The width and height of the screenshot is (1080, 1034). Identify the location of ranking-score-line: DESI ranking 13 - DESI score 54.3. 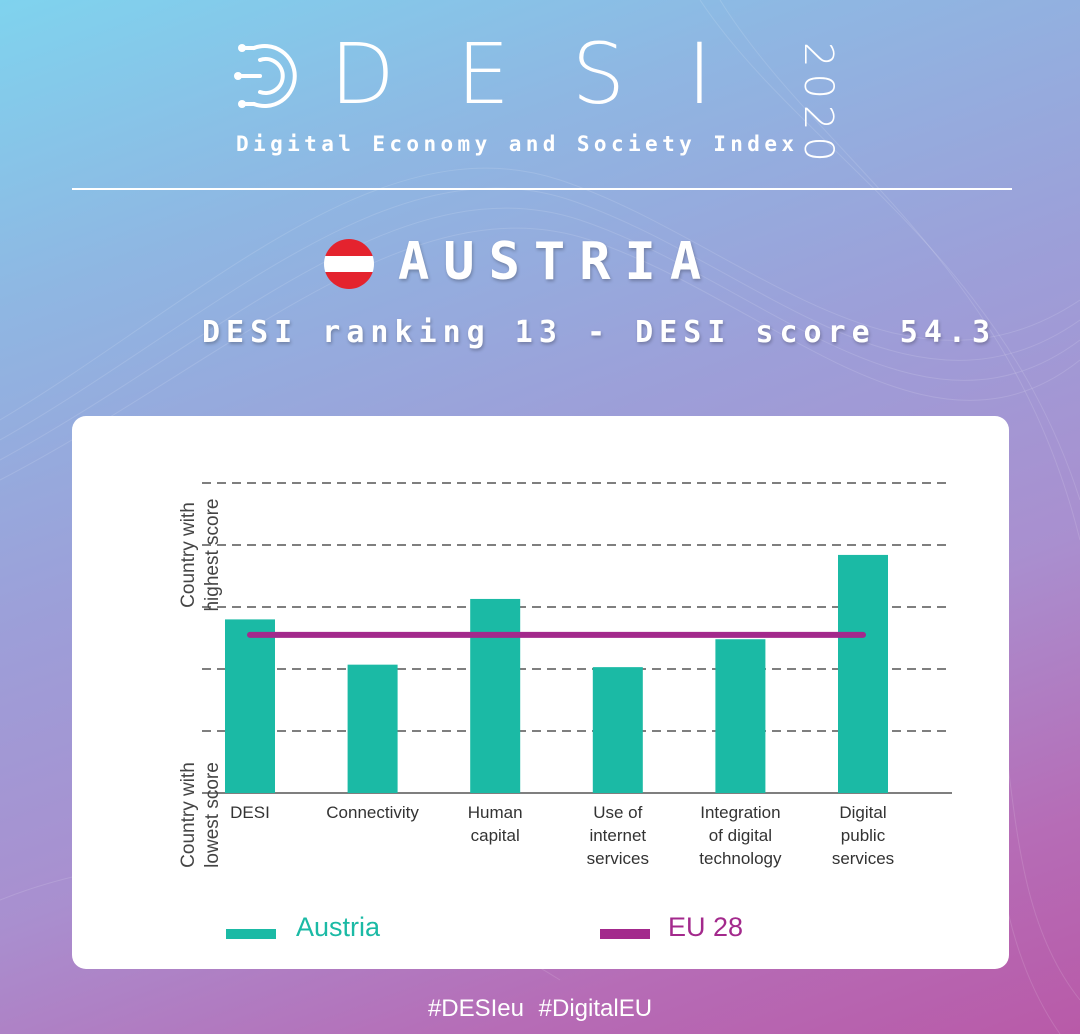
(599, 332).